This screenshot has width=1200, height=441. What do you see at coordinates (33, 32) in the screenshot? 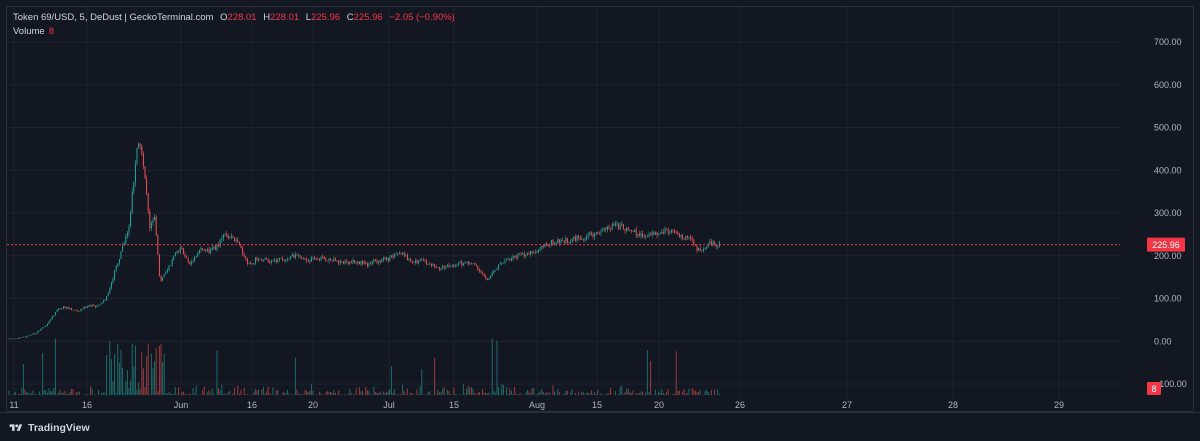
I see `volume-legend: Volume 8` at bounding box center [33, 32].